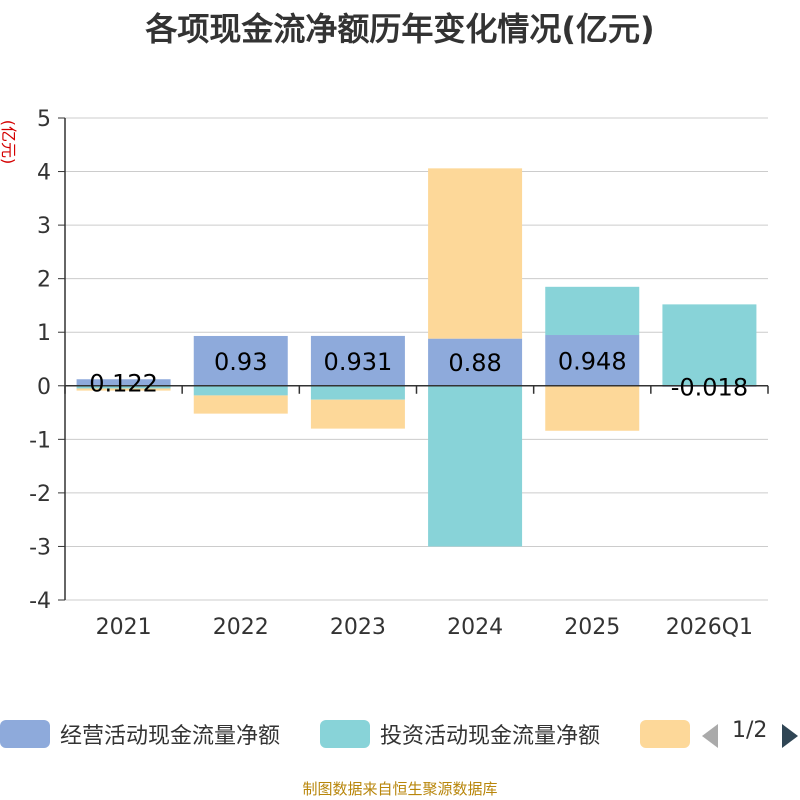 This screenshot has height=800, width=800. I want to click on pager-next-icon, so click(790, 736).